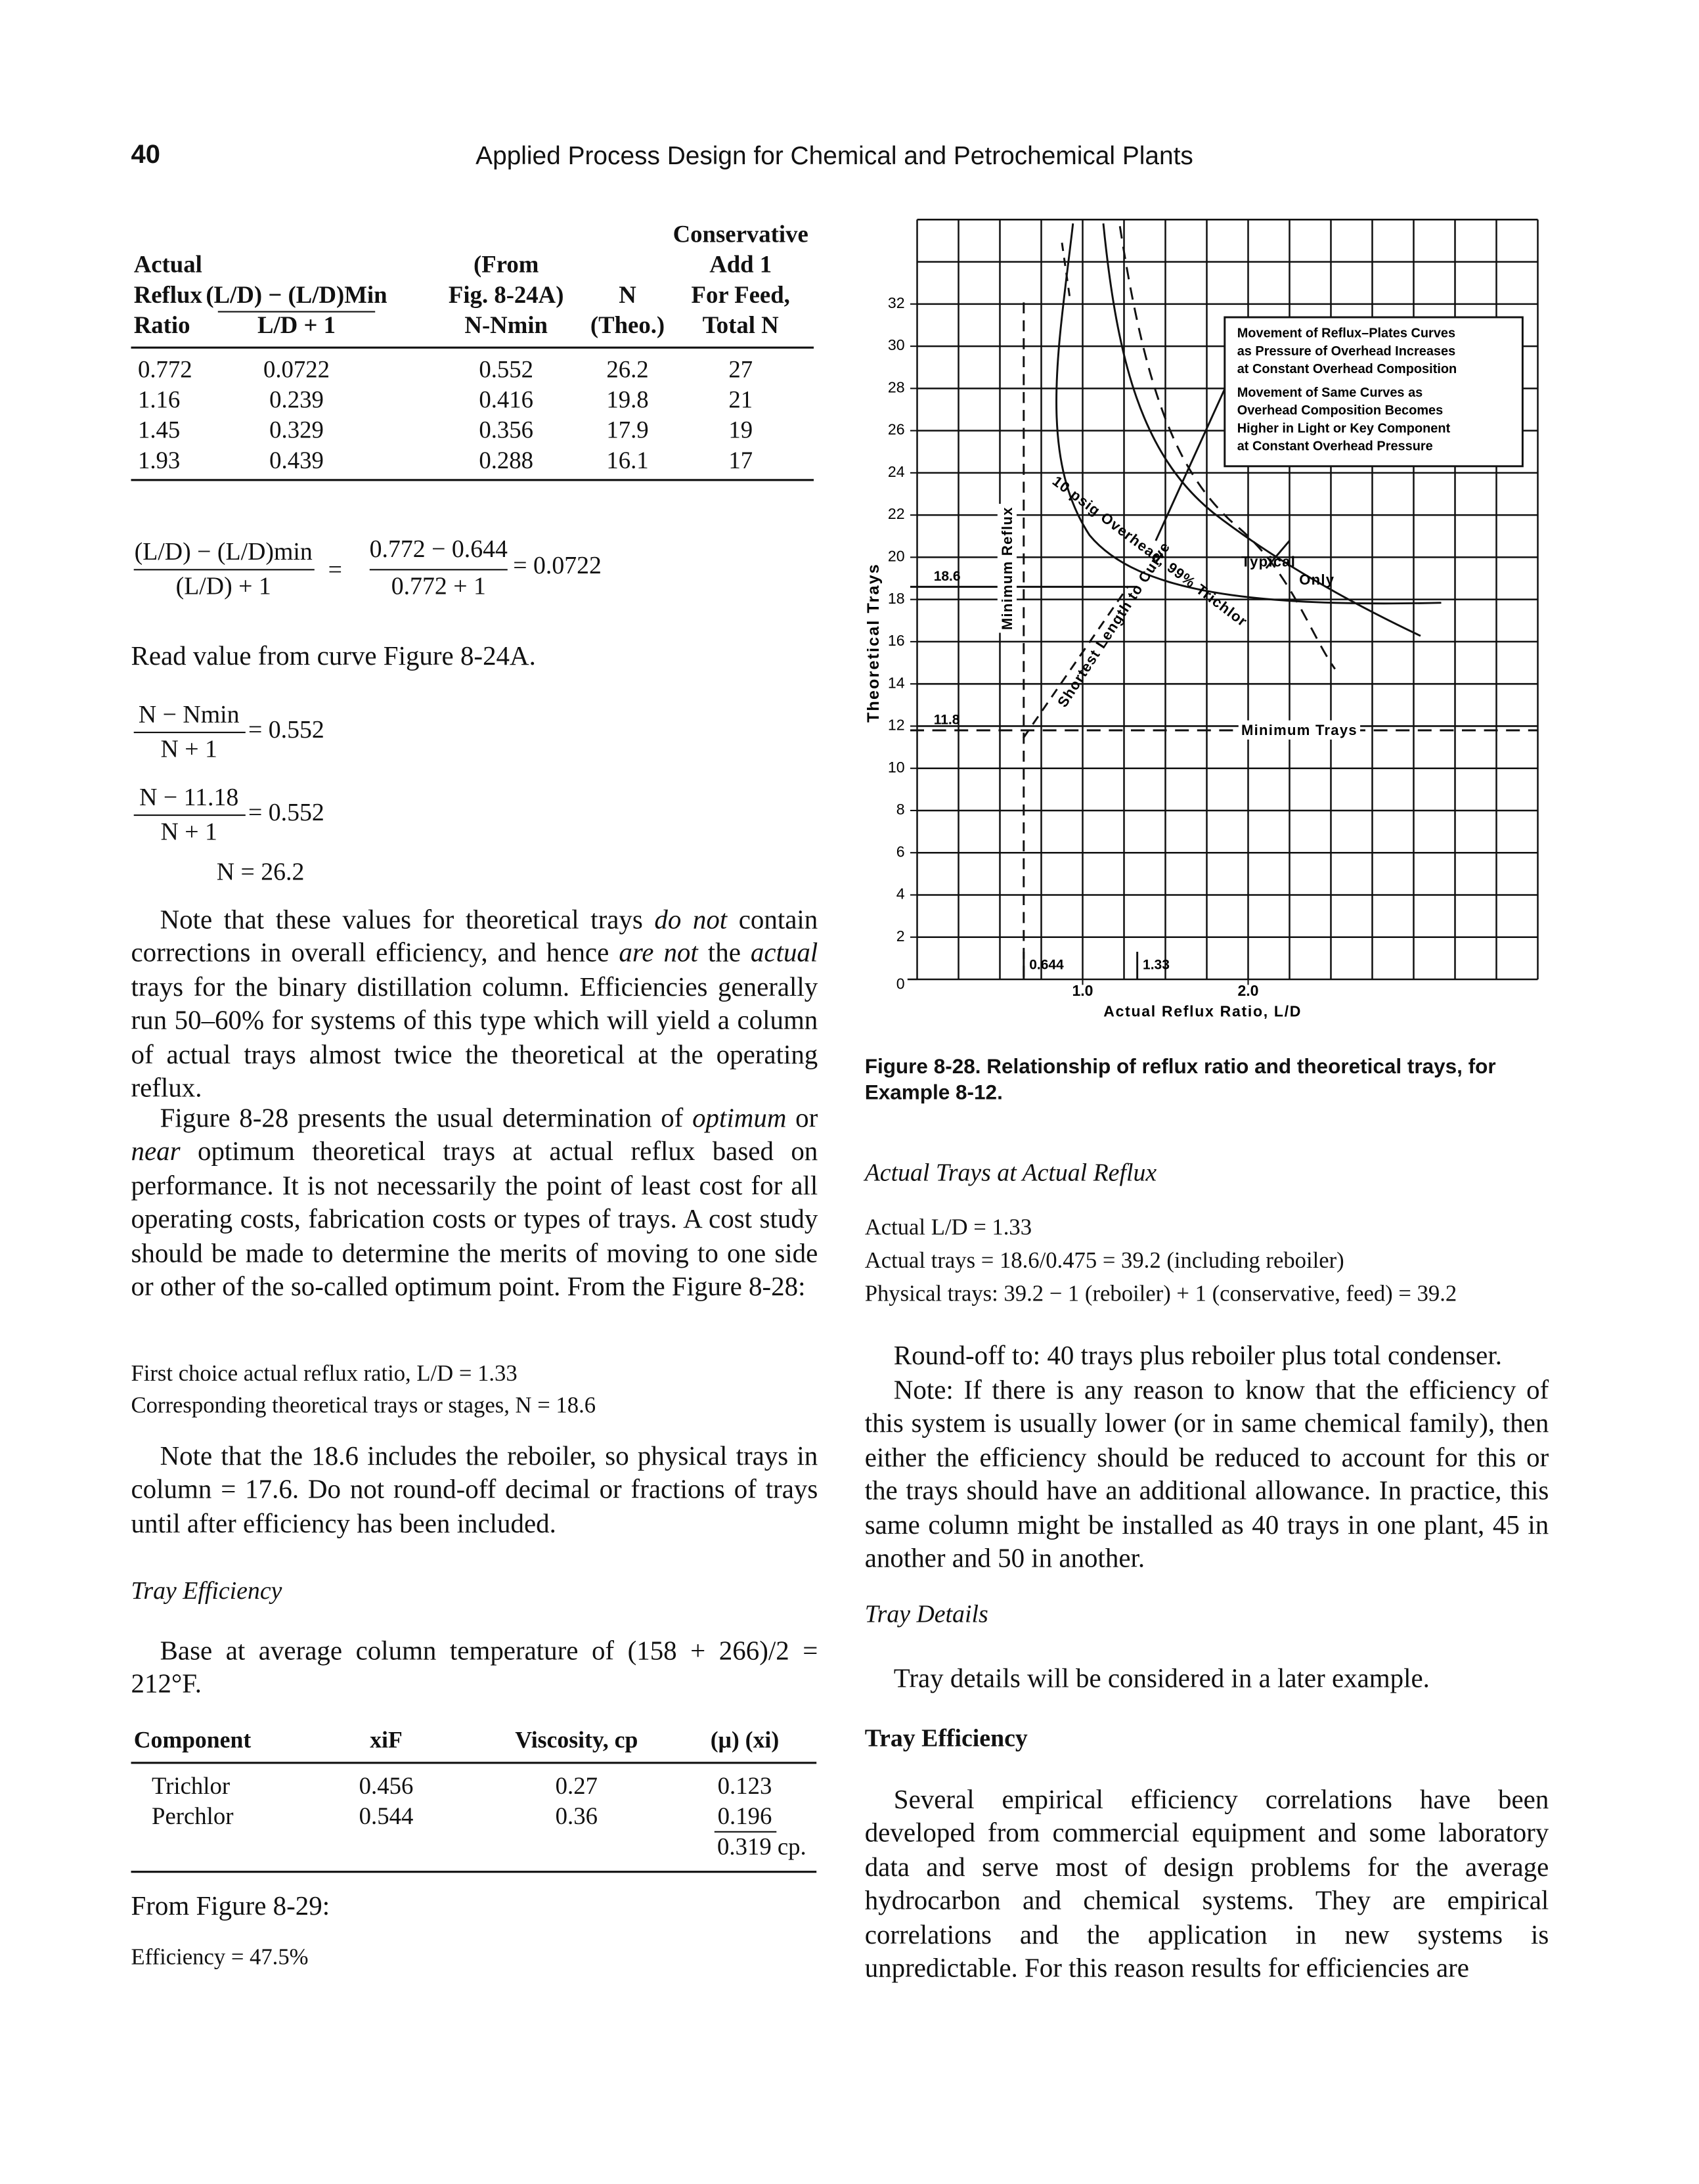 This screenshot has width=1699, height=2184. I want to click on subheading: Tray Efficiency, so click(206, 1590).